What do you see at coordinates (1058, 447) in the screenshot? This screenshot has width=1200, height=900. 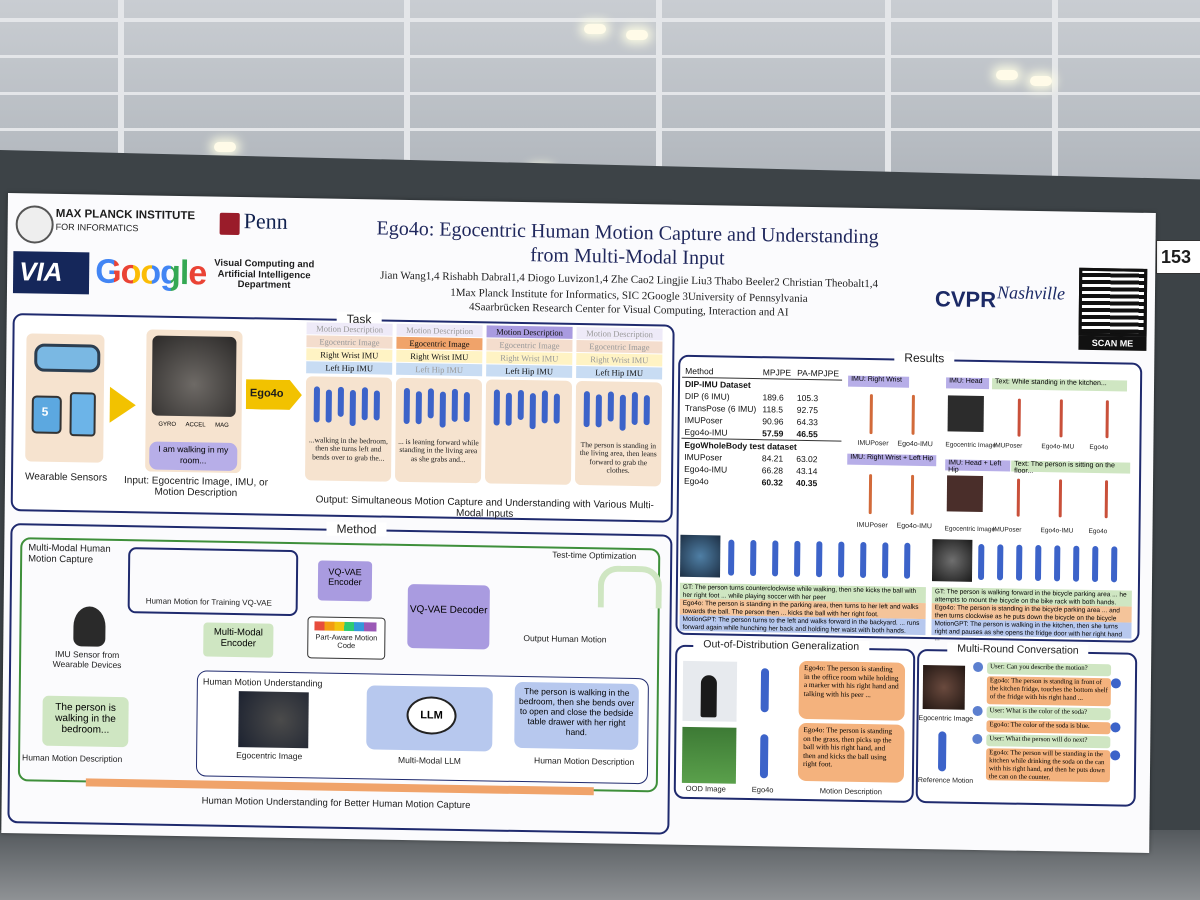 I see `figure-label: Ego4o-IMU` at bounding box center [1058, 447].